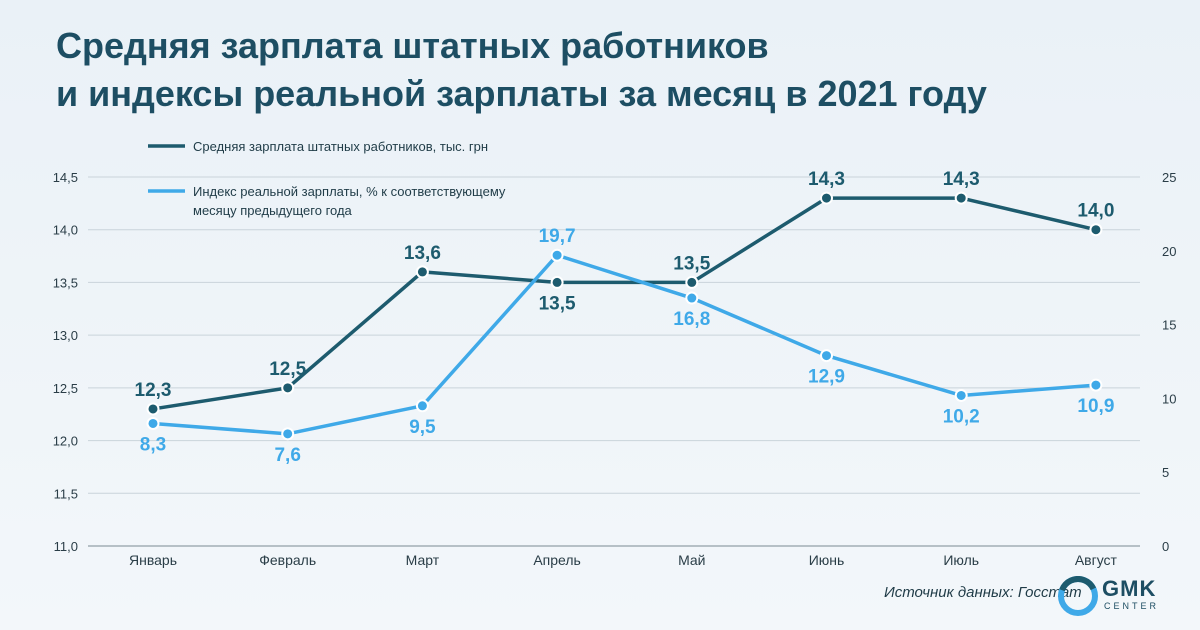 This screenshot has width=1200, height=630. What do you see at coordinates (287, 560) in the screenshot?
I see `x-tick-label: Февраль` at bounding box center [287, 560].